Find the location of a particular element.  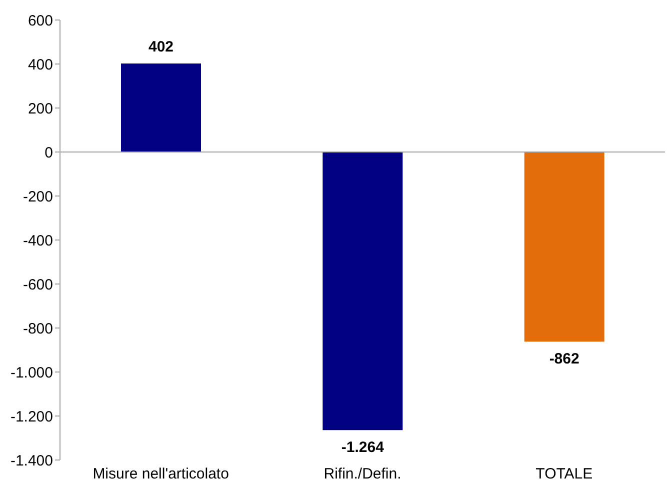

y-tick-label: -400 is located at coordinates (37, 241).